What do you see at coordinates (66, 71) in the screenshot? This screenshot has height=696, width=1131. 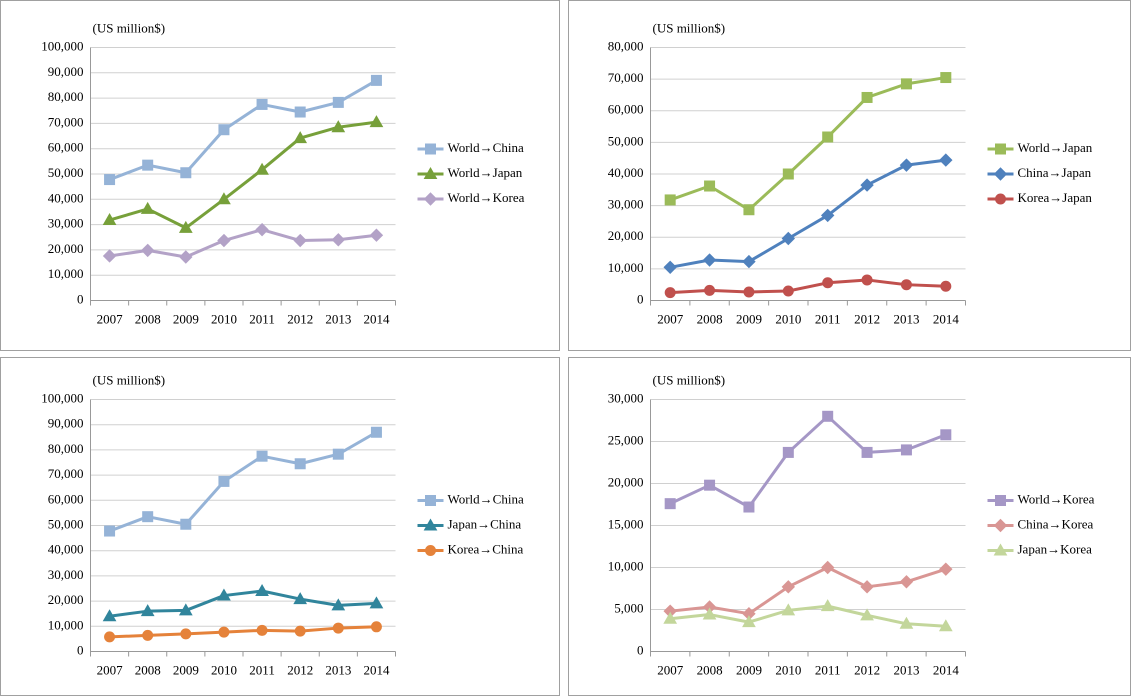 I see `y-tick-label: 90,000` at bounding box center [66, 71].